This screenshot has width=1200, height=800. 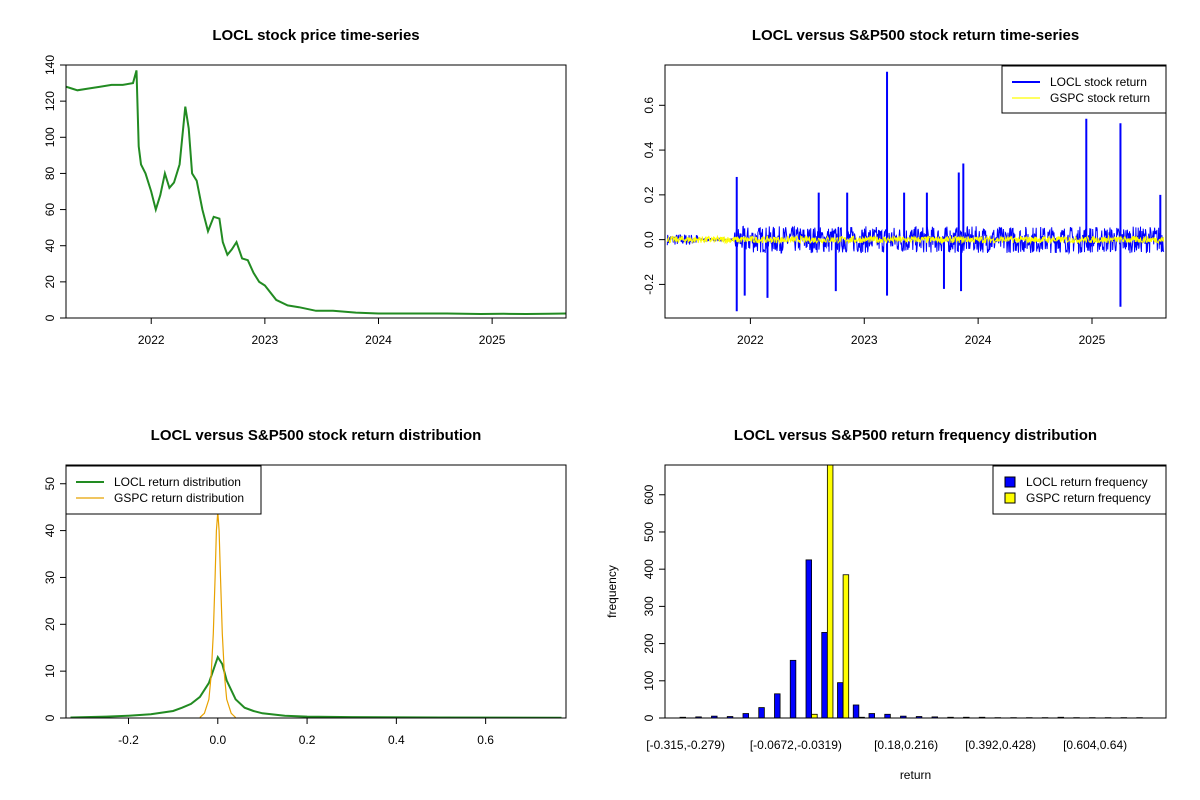 What do you see at coordinates (915, 775) in the screenshot?
I see `x-axis-label: return` at bounding box center [915, 775].